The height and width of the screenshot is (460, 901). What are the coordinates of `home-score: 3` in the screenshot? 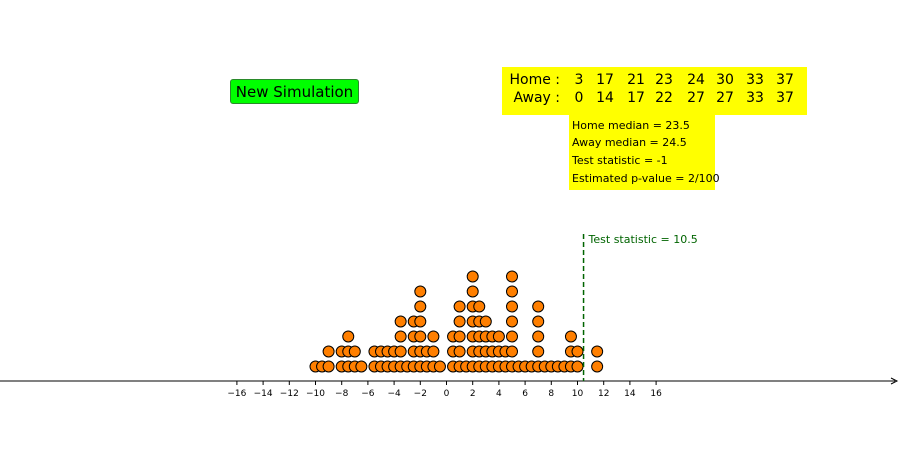 It's located at (579, 80).